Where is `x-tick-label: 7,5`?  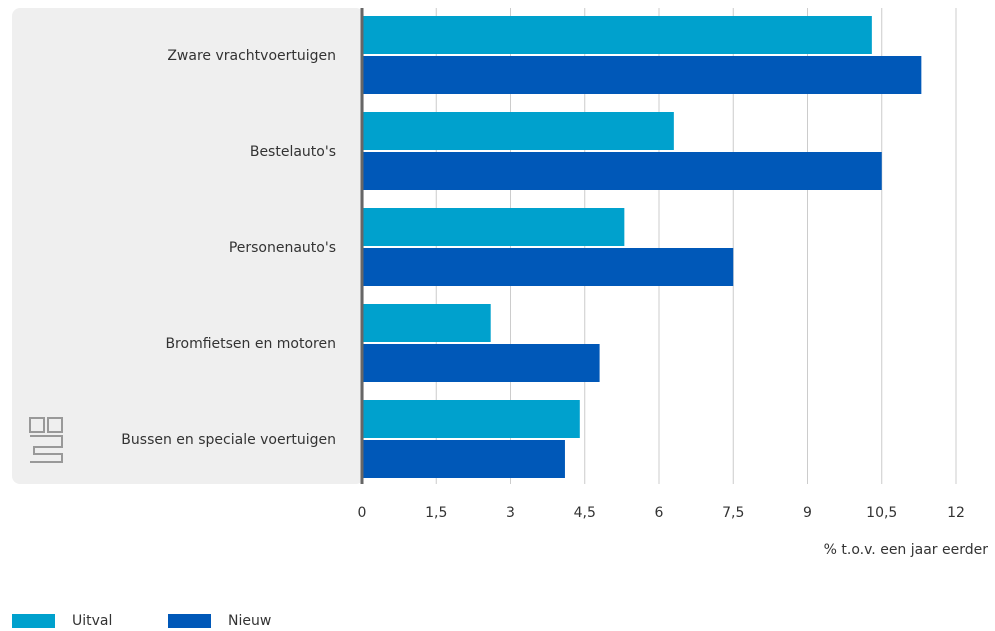
x-tick-label: 7,5 is located at coordinates (733, 513).